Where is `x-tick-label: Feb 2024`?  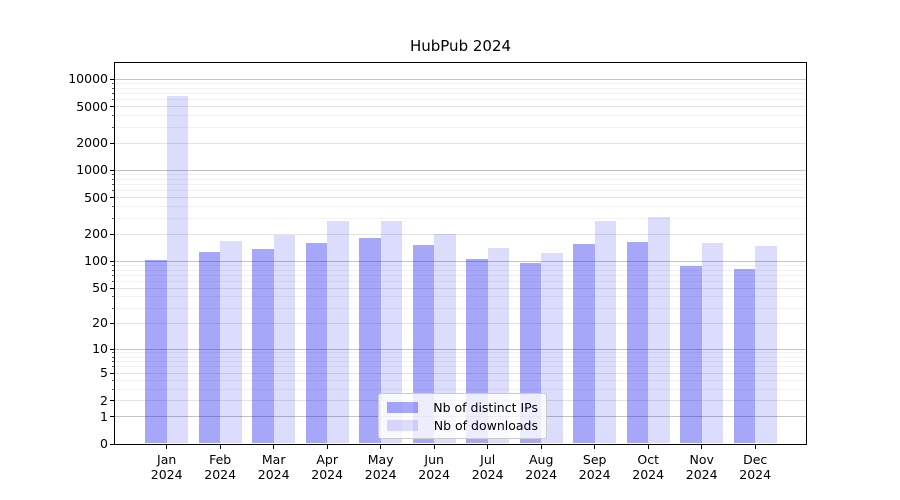 x-tick-label: Feb 2024 is located at coordinates (220, 467).